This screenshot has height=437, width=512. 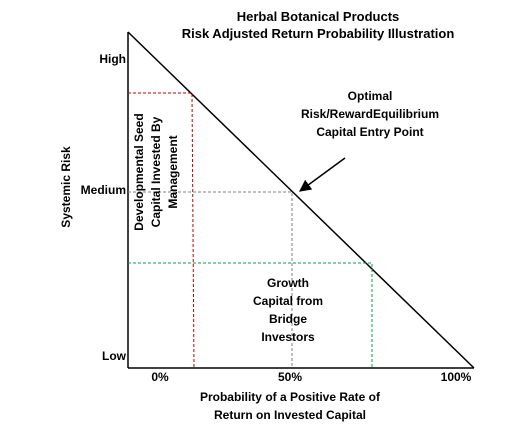 I want to click on y-axis-title: Systemic Risk, so click(x=66, y=187).